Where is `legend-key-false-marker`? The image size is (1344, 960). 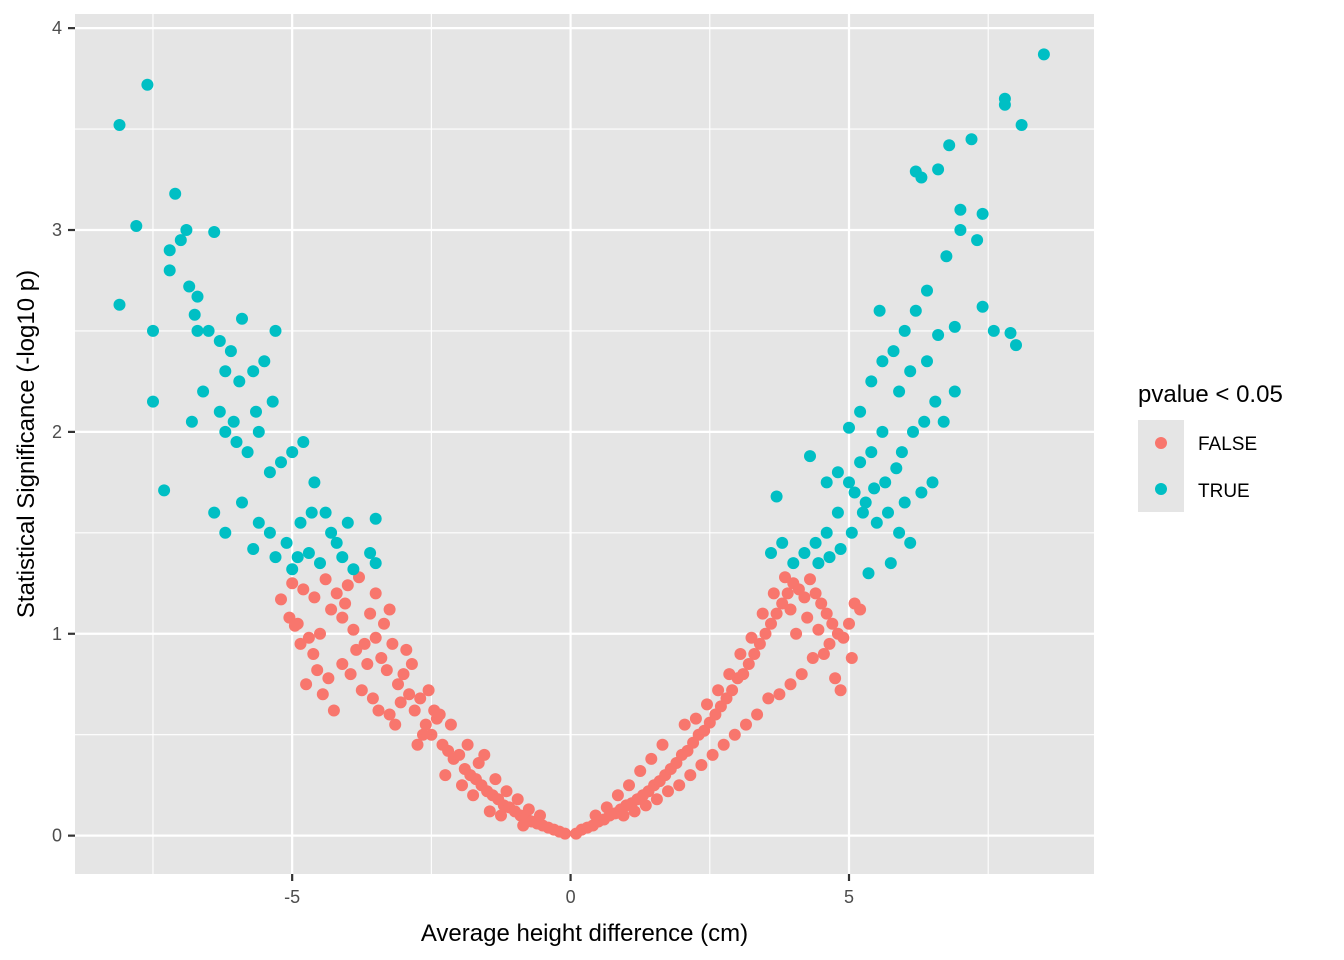 legend-key-false-marker is located at coordinates (1161, 443).